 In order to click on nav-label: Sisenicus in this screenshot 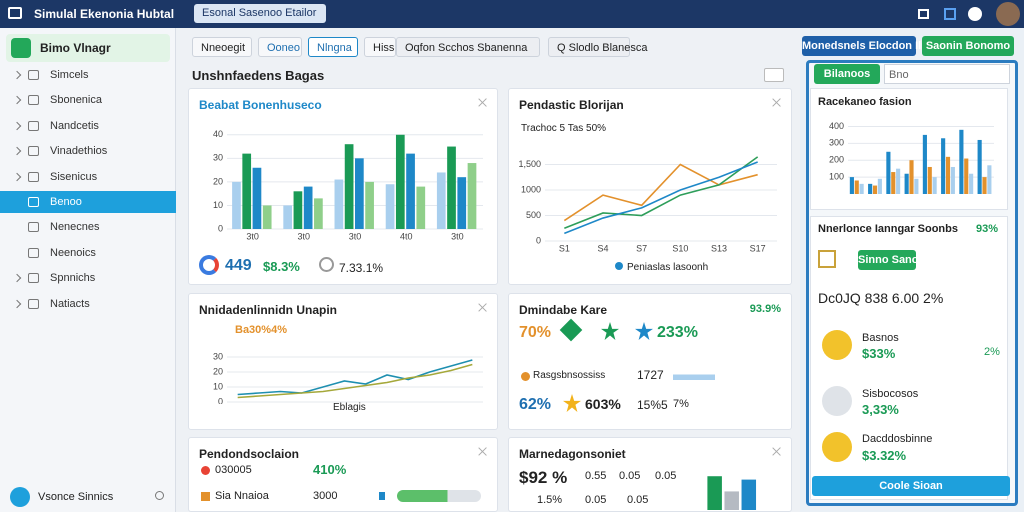, I will do `click(74, 176)`.